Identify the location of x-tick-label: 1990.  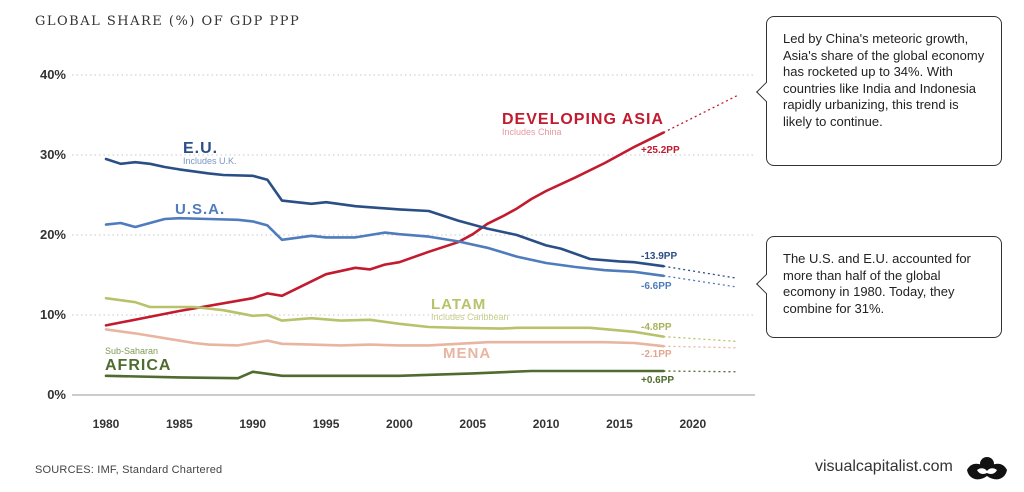
(252, 424).